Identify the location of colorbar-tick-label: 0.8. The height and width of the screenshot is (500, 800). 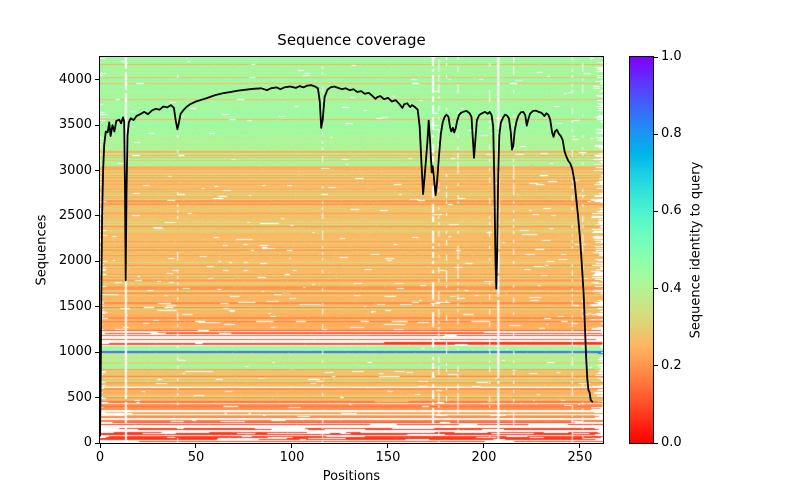
(671, 134).